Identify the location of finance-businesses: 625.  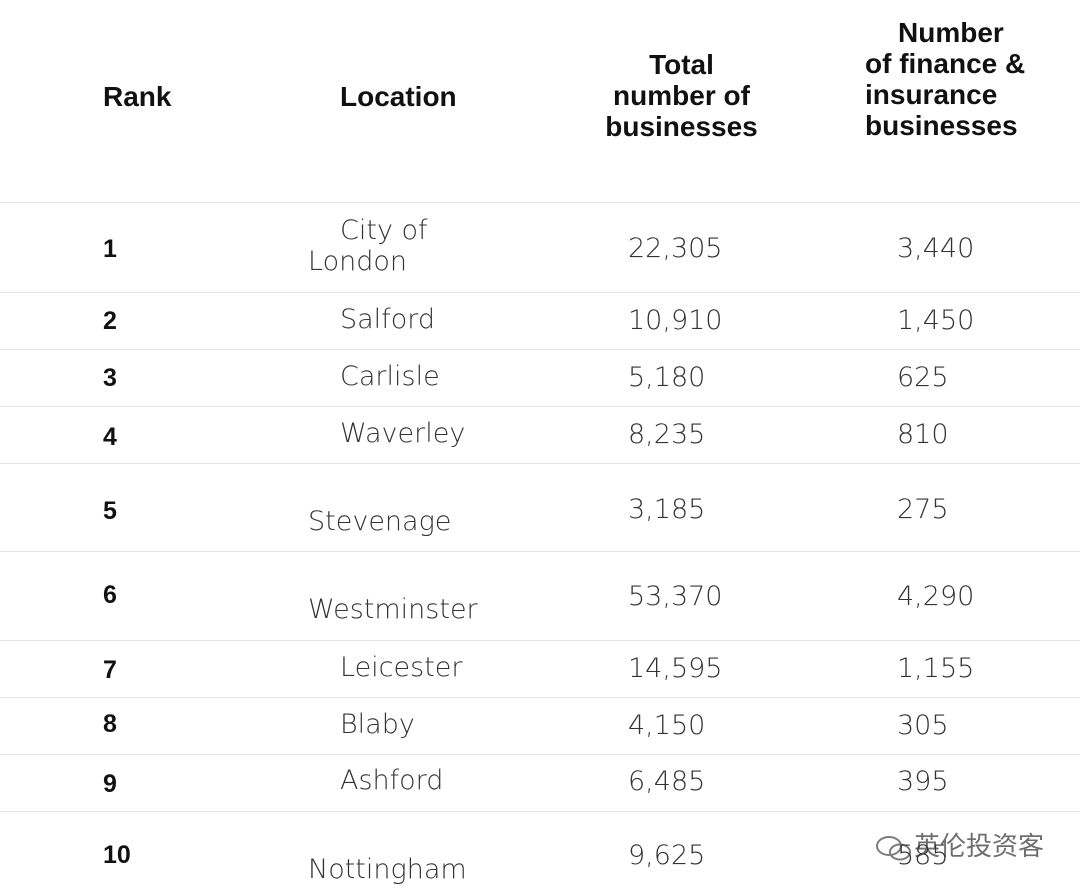
(923, 377).